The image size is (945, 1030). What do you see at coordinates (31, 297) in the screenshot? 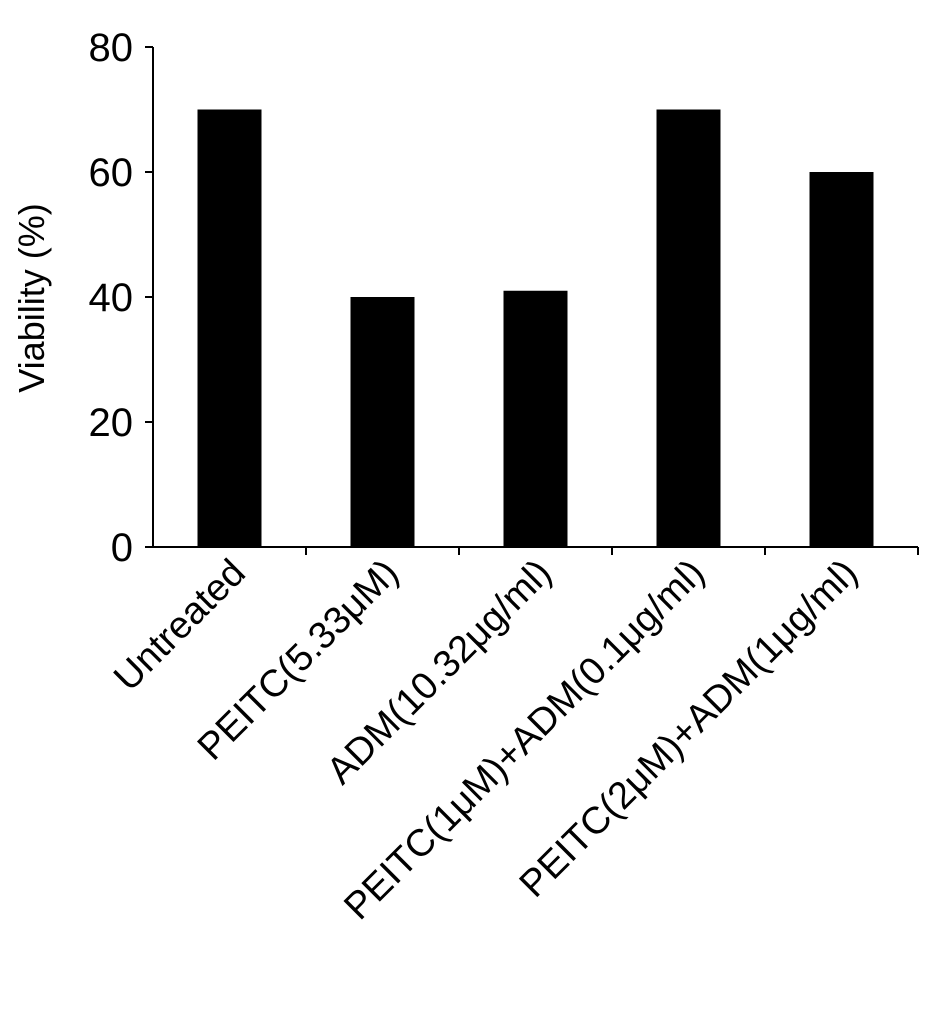
I see `y-axis-title: Viability (%)` at bounding box center [31, 297].